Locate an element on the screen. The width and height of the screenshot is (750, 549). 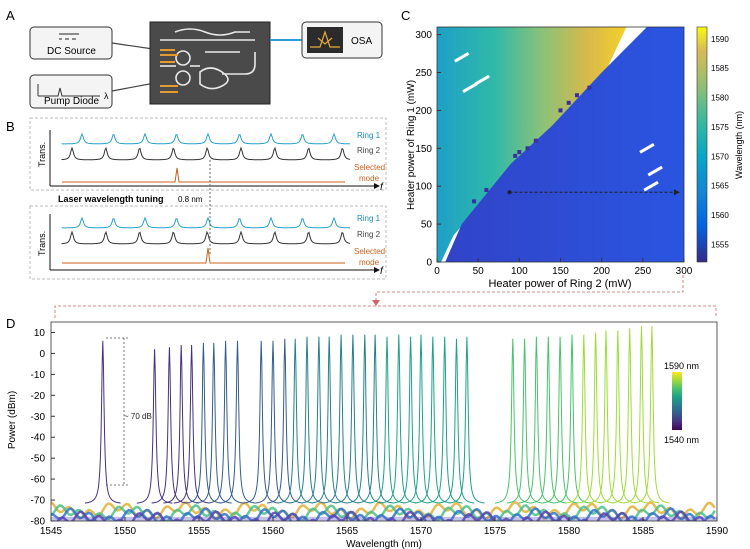
connector-c-to-d is located at coordinates (385, 296).